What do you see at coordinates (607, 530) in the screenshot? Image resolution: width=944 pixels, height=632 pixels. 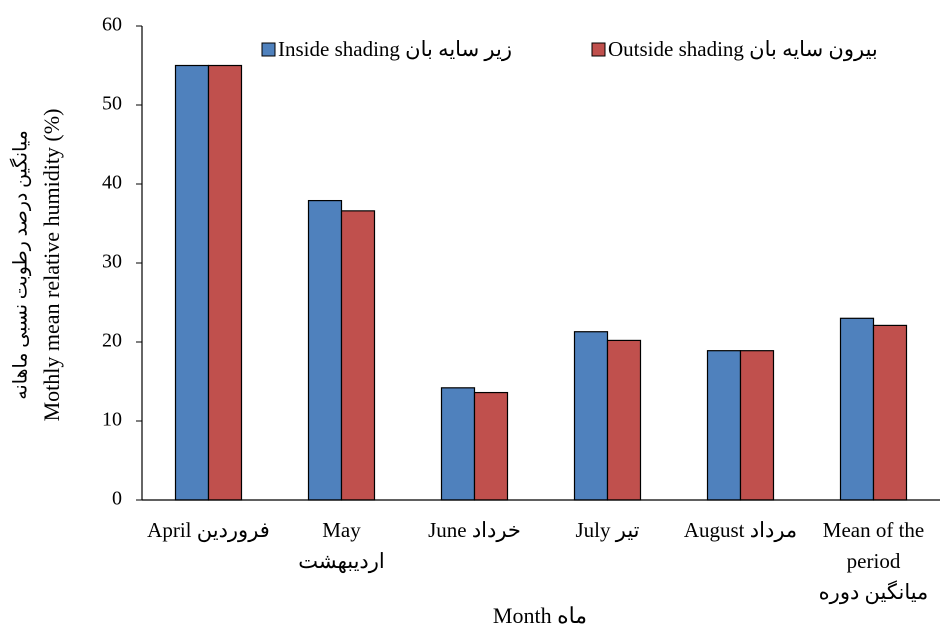 I see `x-tick-label: July تیر` at bounding box center [607, 530].